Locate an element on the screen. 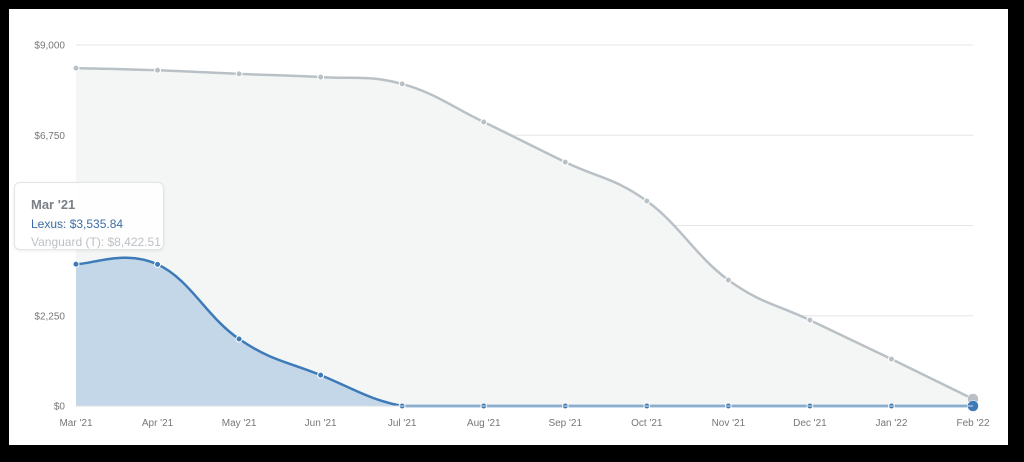  y-axis-label: $9,000 is located at coordinates (49, 46).